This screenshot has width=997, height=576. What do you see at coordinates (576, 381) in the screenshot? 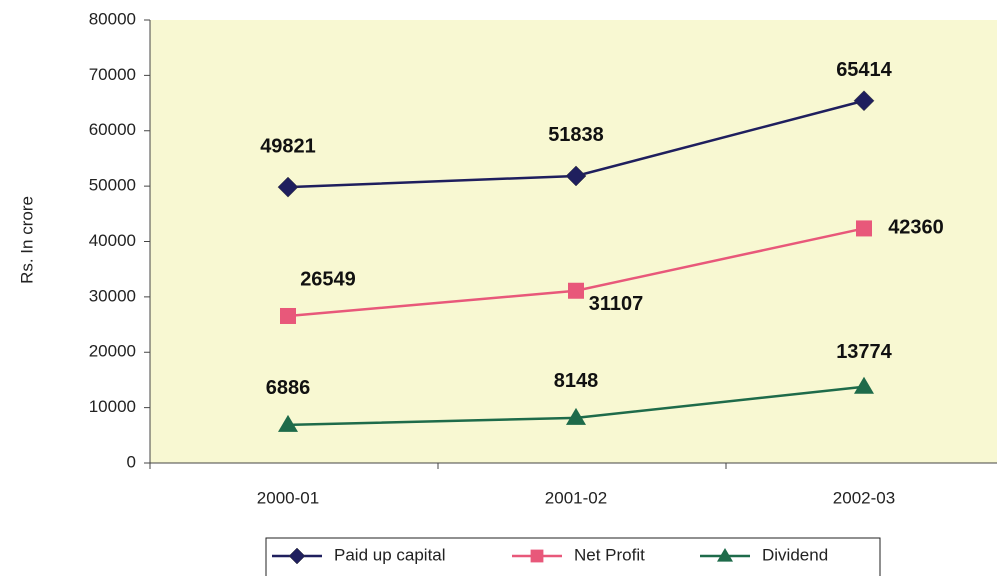
I see `data-label: 8148` at bounding box center [576, 381].